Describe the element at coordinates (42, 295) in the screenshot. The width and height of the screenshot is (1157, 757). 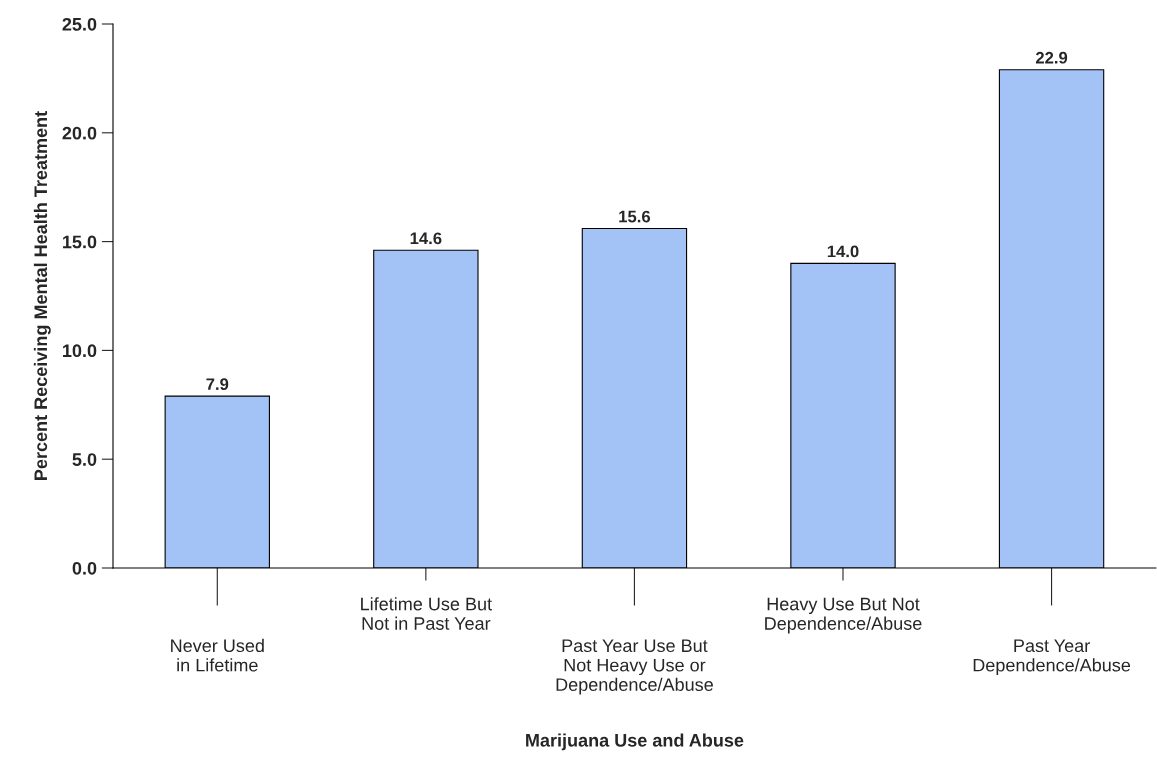
I see `y-axis-title: Percent Receiving Mental Health Treatment` at that location.